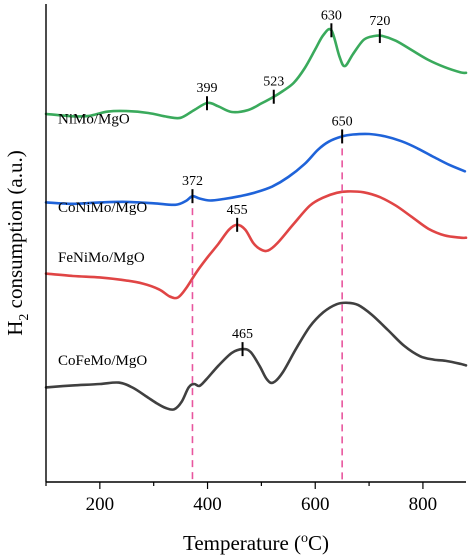 The image size is (474, 557). What do you see at coordinates (207, 88) in the screenshot?
I see `peak-label-0-0: 399` at bounding box center [207, 88].